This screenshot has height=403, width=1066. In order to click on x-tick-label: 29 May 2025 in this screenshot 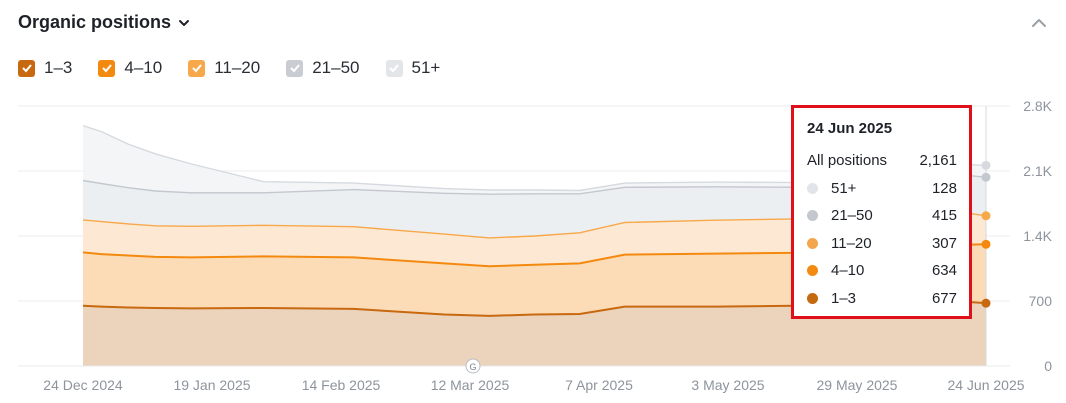, I will do `click(857, 385)`.